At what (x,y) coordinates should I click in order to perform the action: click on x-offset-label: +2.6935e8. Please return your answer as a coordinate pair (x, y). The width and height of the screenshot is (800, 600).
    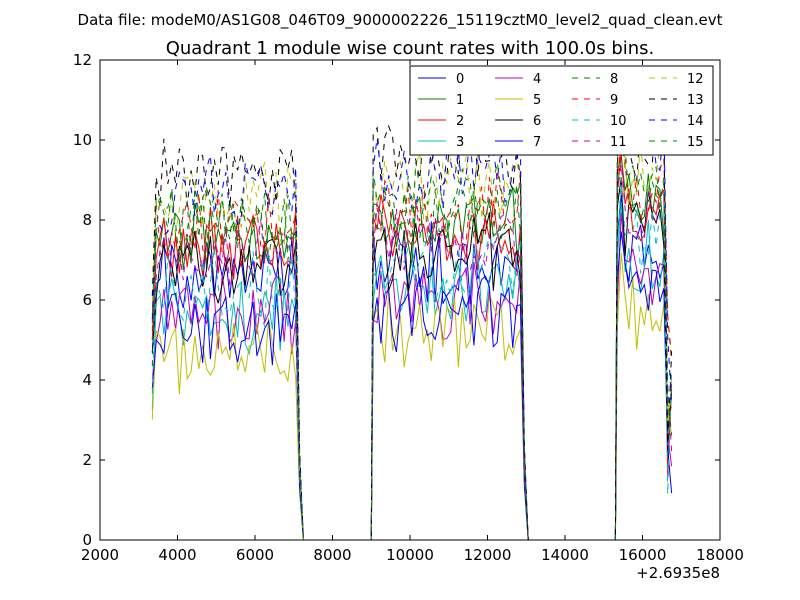
    Looking at the image, I should click on (678, 573).